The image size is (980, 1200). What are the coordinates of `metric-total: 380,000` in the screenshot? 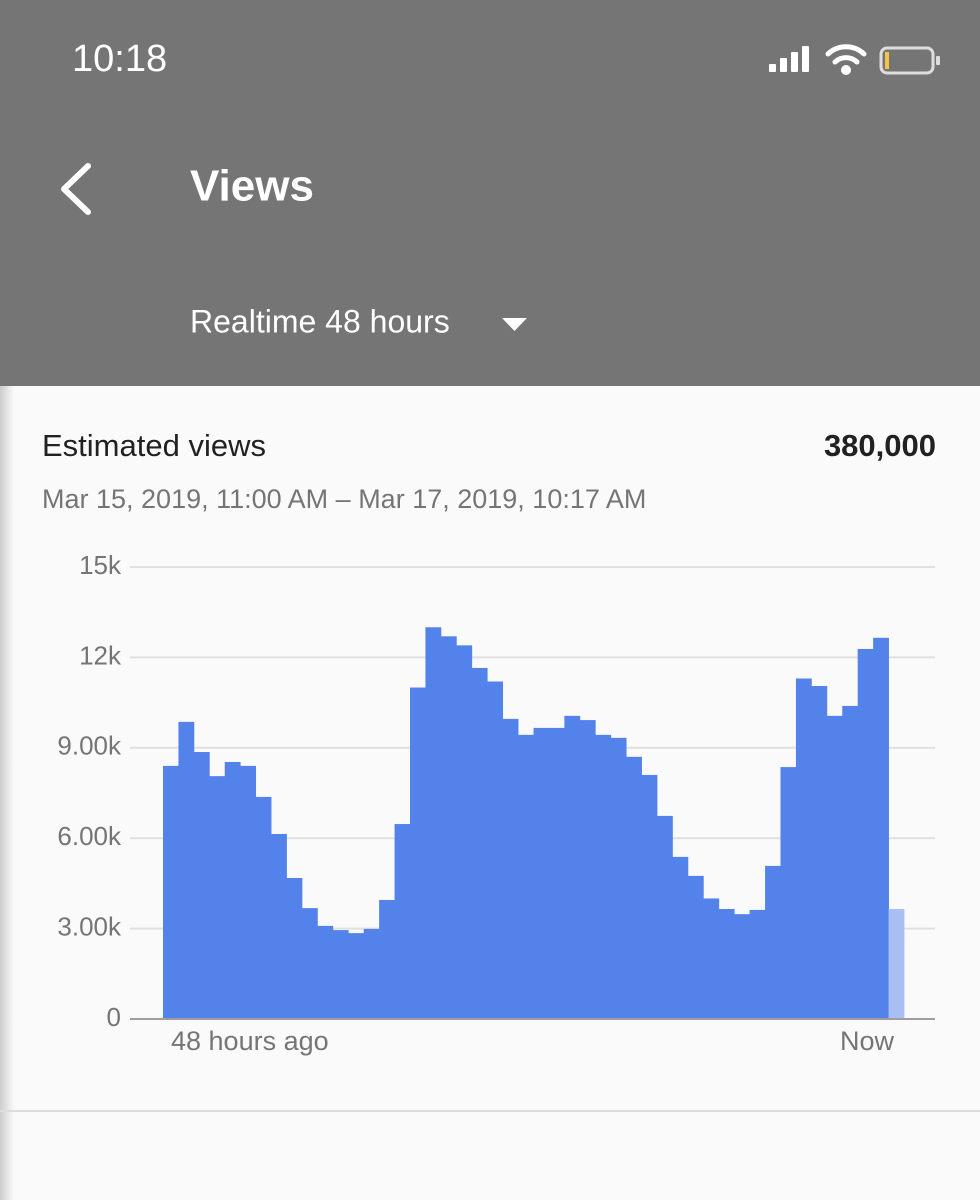 It's located at (880, 445).